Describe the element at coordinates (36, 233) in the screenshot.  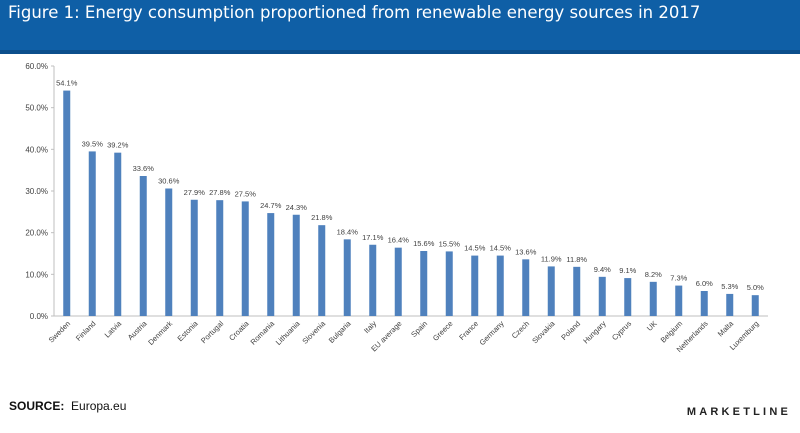
I see `y-tick-label: 20.0%` at that location.